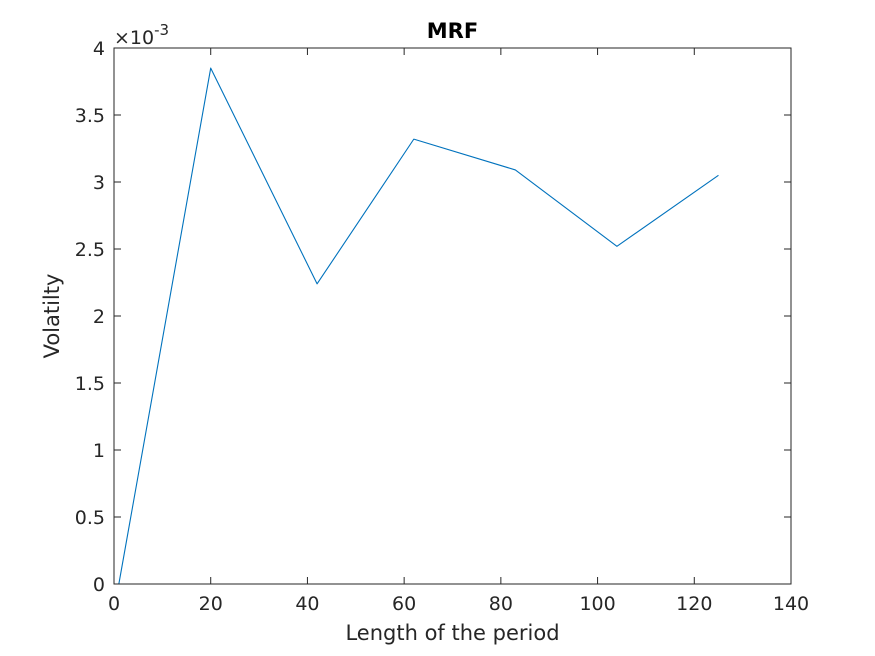 The image size is (875, 656). I want to click on y-tick-label: 2, so click(99, 317).